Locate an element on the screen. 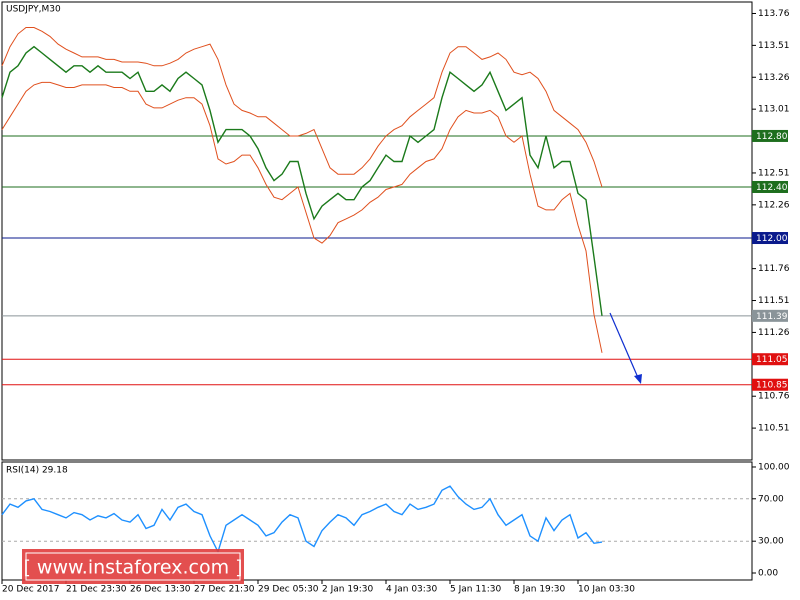 The image size is (800, 600). level-label: 112.80 is located at coordinates (772, 137).